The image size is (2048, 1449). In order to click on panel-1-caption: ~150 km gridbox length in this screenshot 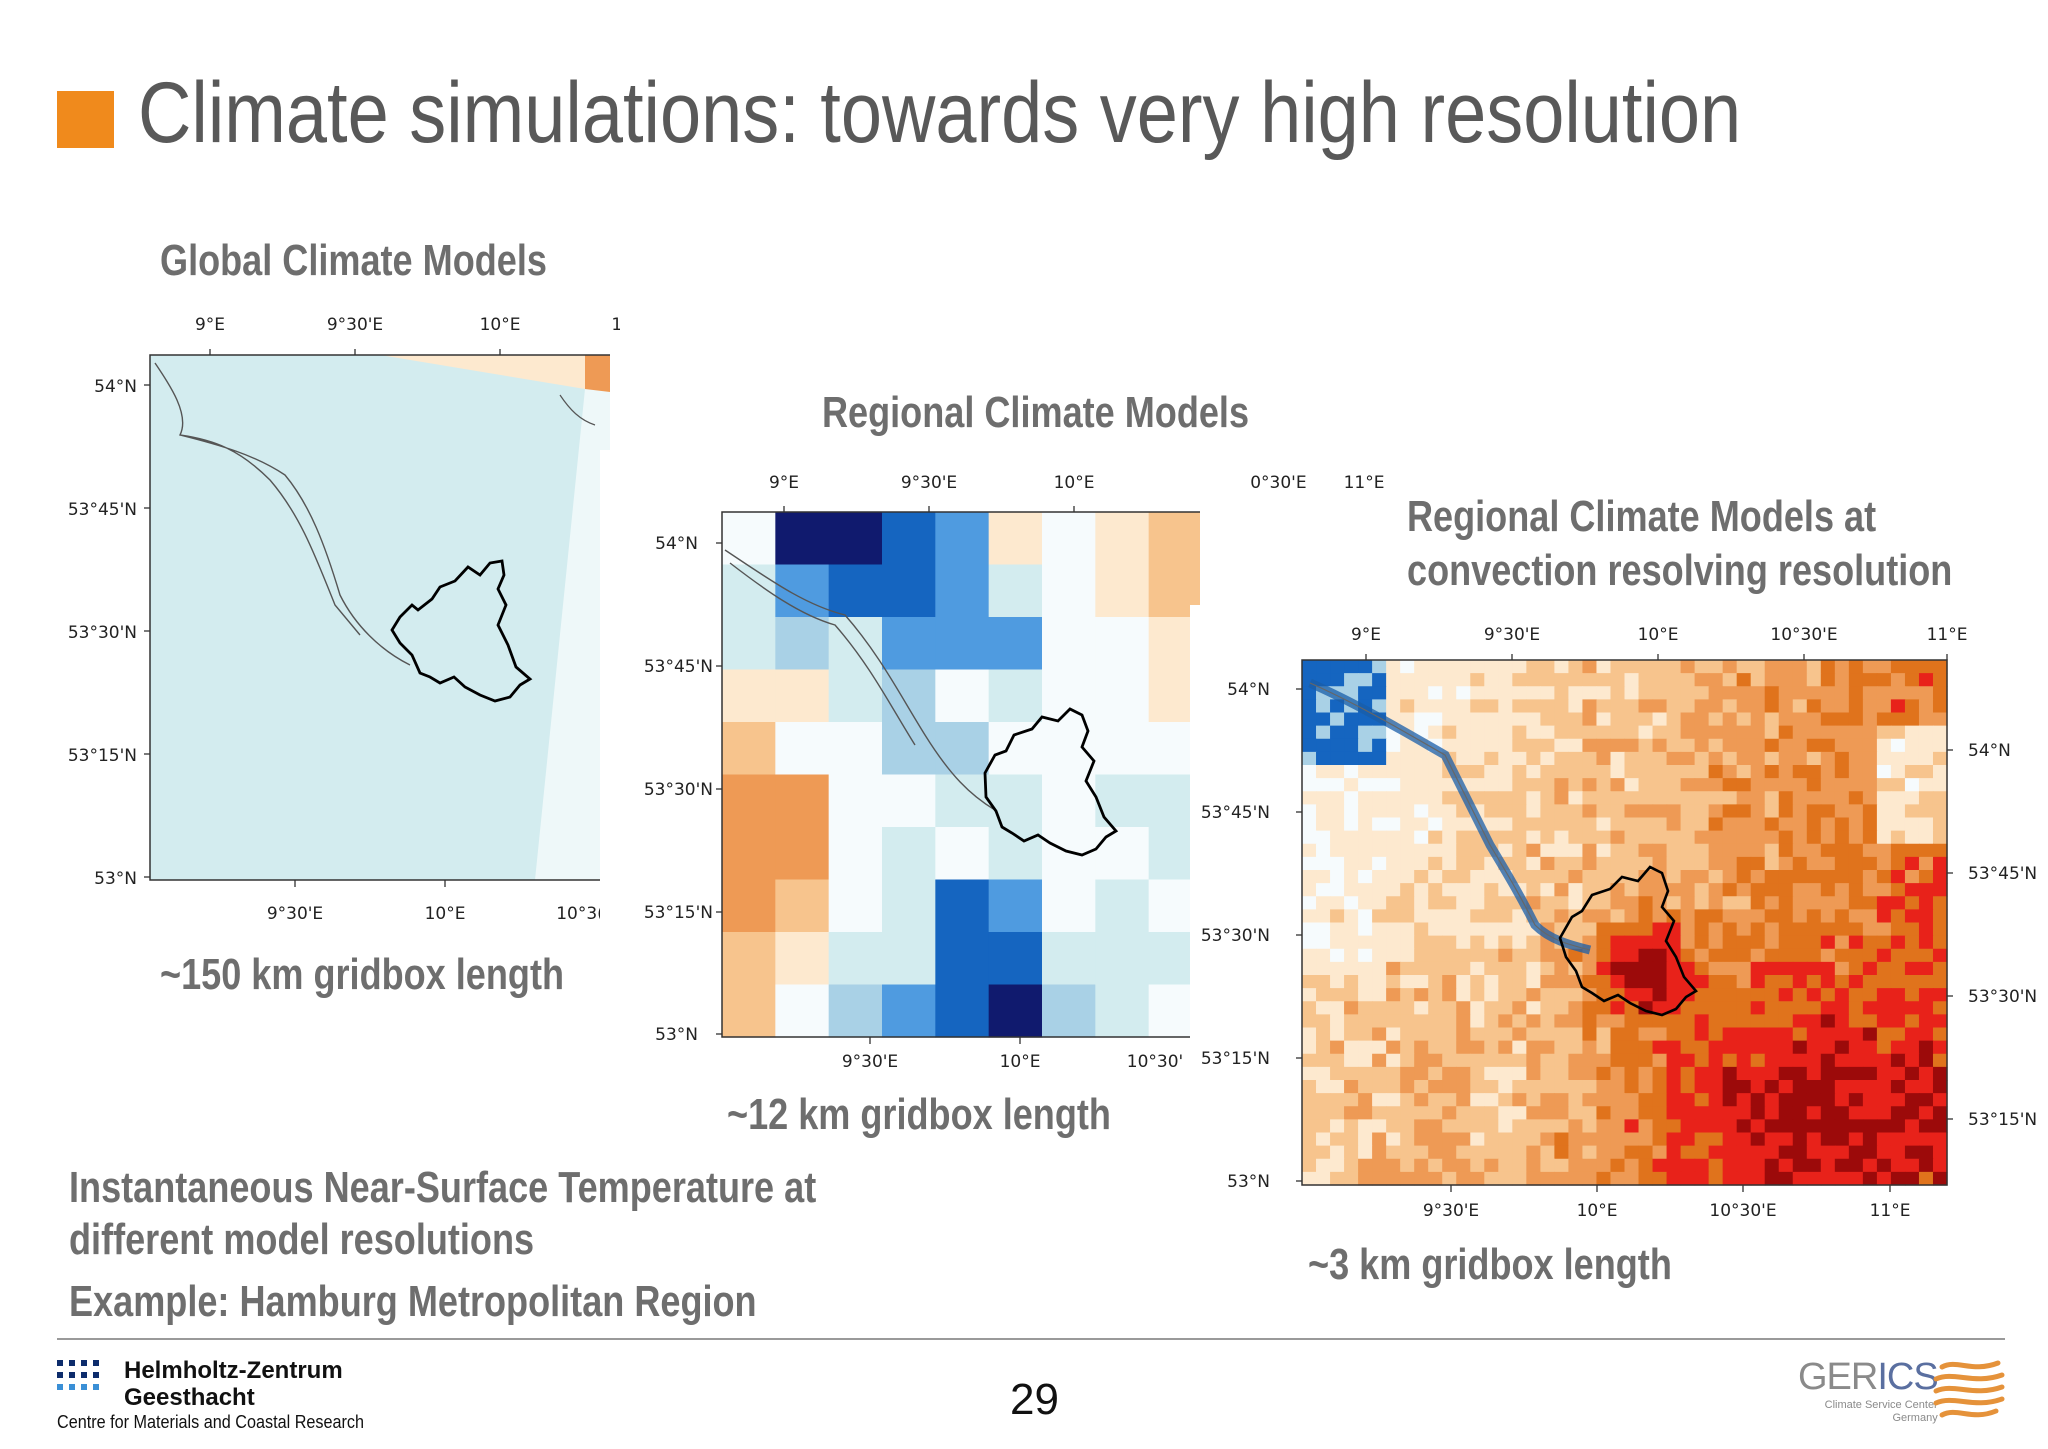, I will do `click(362, 974)`.